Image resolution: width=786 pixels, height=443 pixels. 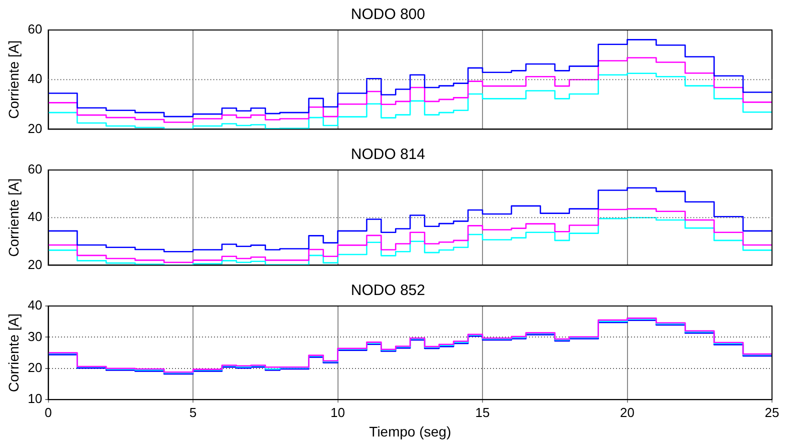 I want to click on chart-title: NODO 800, so click(x=388, y=15).